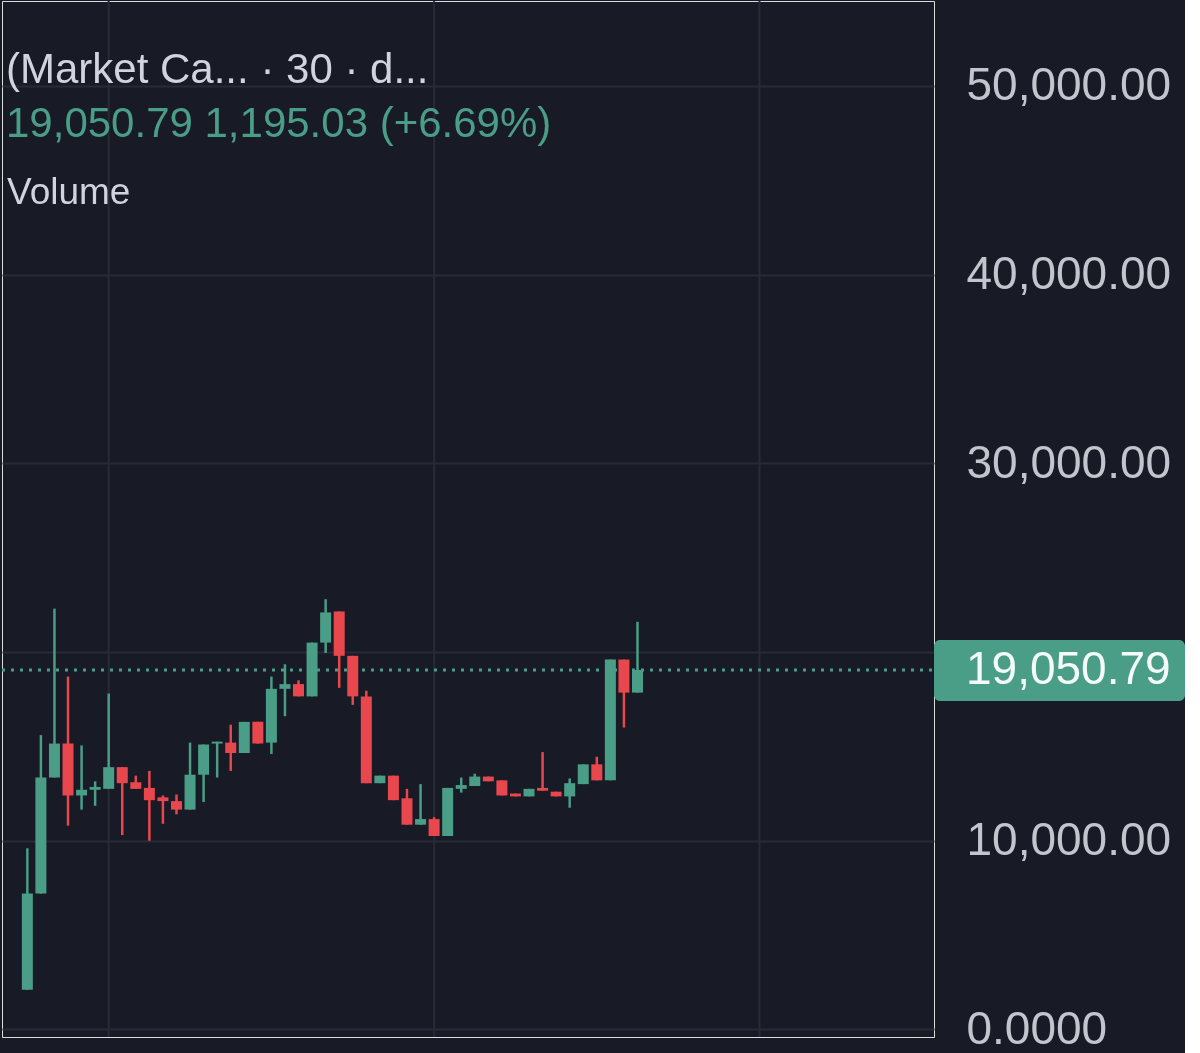 The width and height of the screenshot is (1200, 1053). Describe the element at coordinates (279, 122) in the screenshot. I see `text: 19,050.79 1,195.03 (+6.69%)` at that location.